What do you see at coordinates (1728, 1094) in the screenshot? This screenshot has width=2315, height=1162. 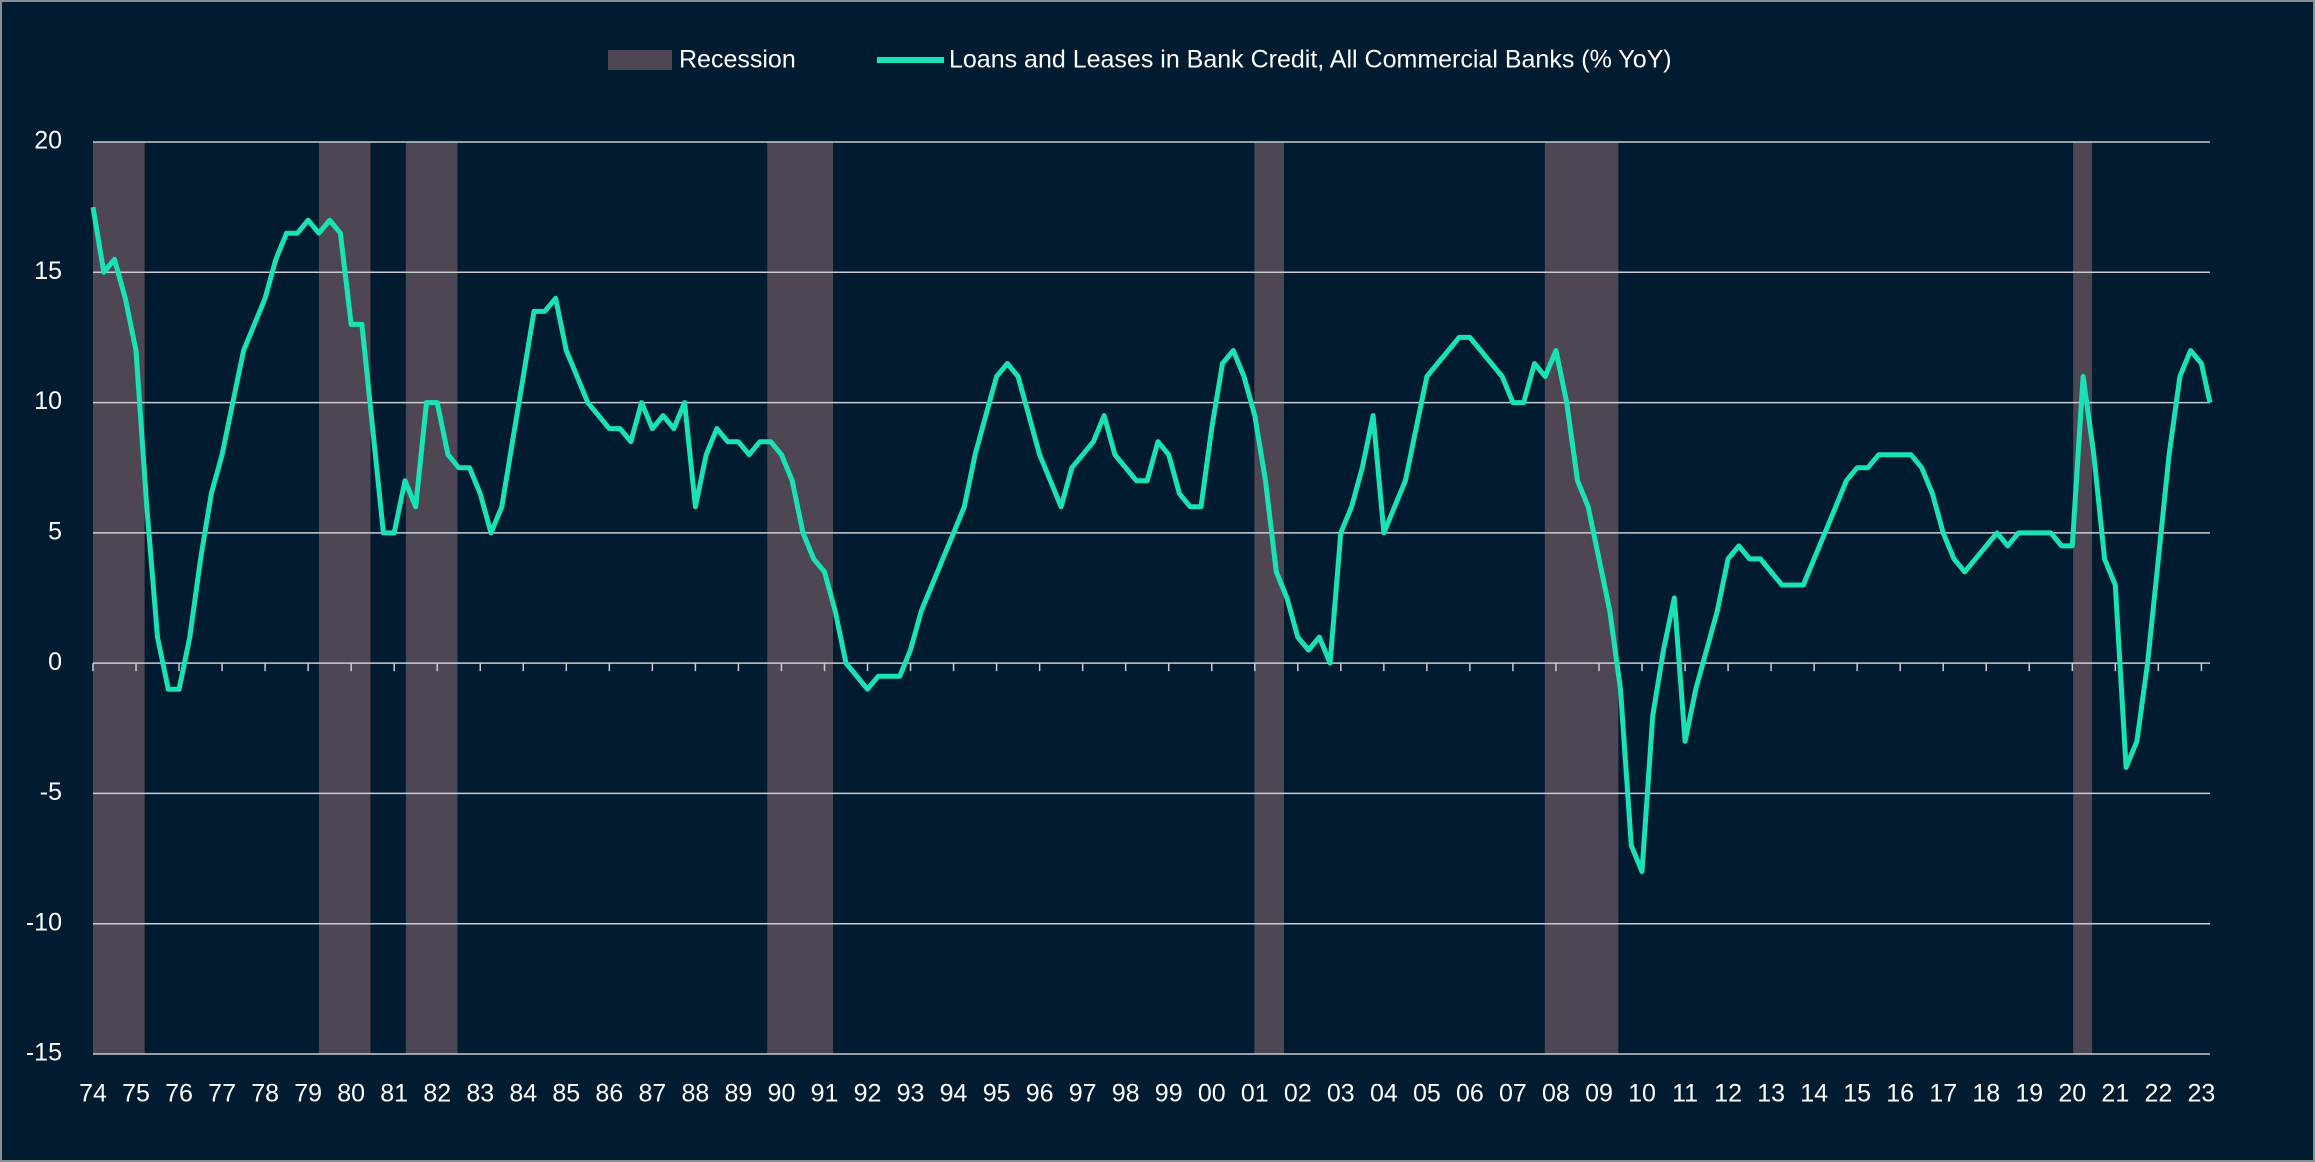 I see `x-tick-label: 12` at bounding box center [1728, 1094].